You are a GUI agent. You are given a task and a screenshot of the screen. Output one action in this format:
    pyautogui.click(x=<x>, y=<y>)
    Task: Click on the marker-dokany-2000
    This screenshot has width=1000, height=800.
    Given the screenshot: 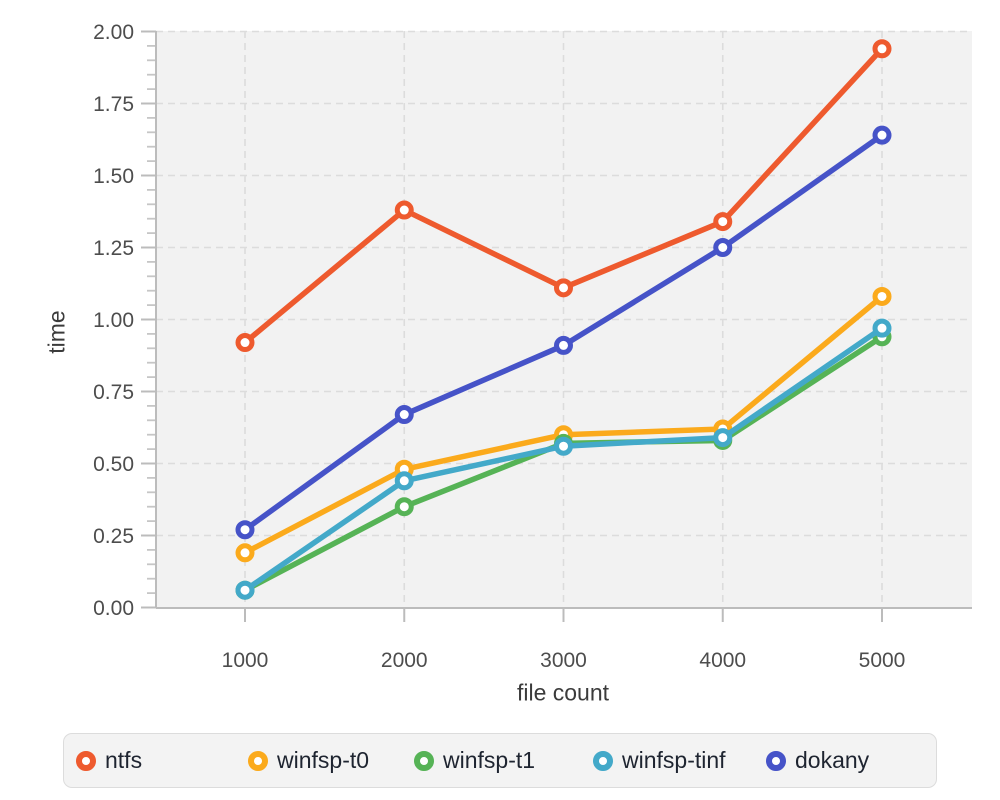 What is the action you would take?
    pyautogui.click(x=404, y=415)
    